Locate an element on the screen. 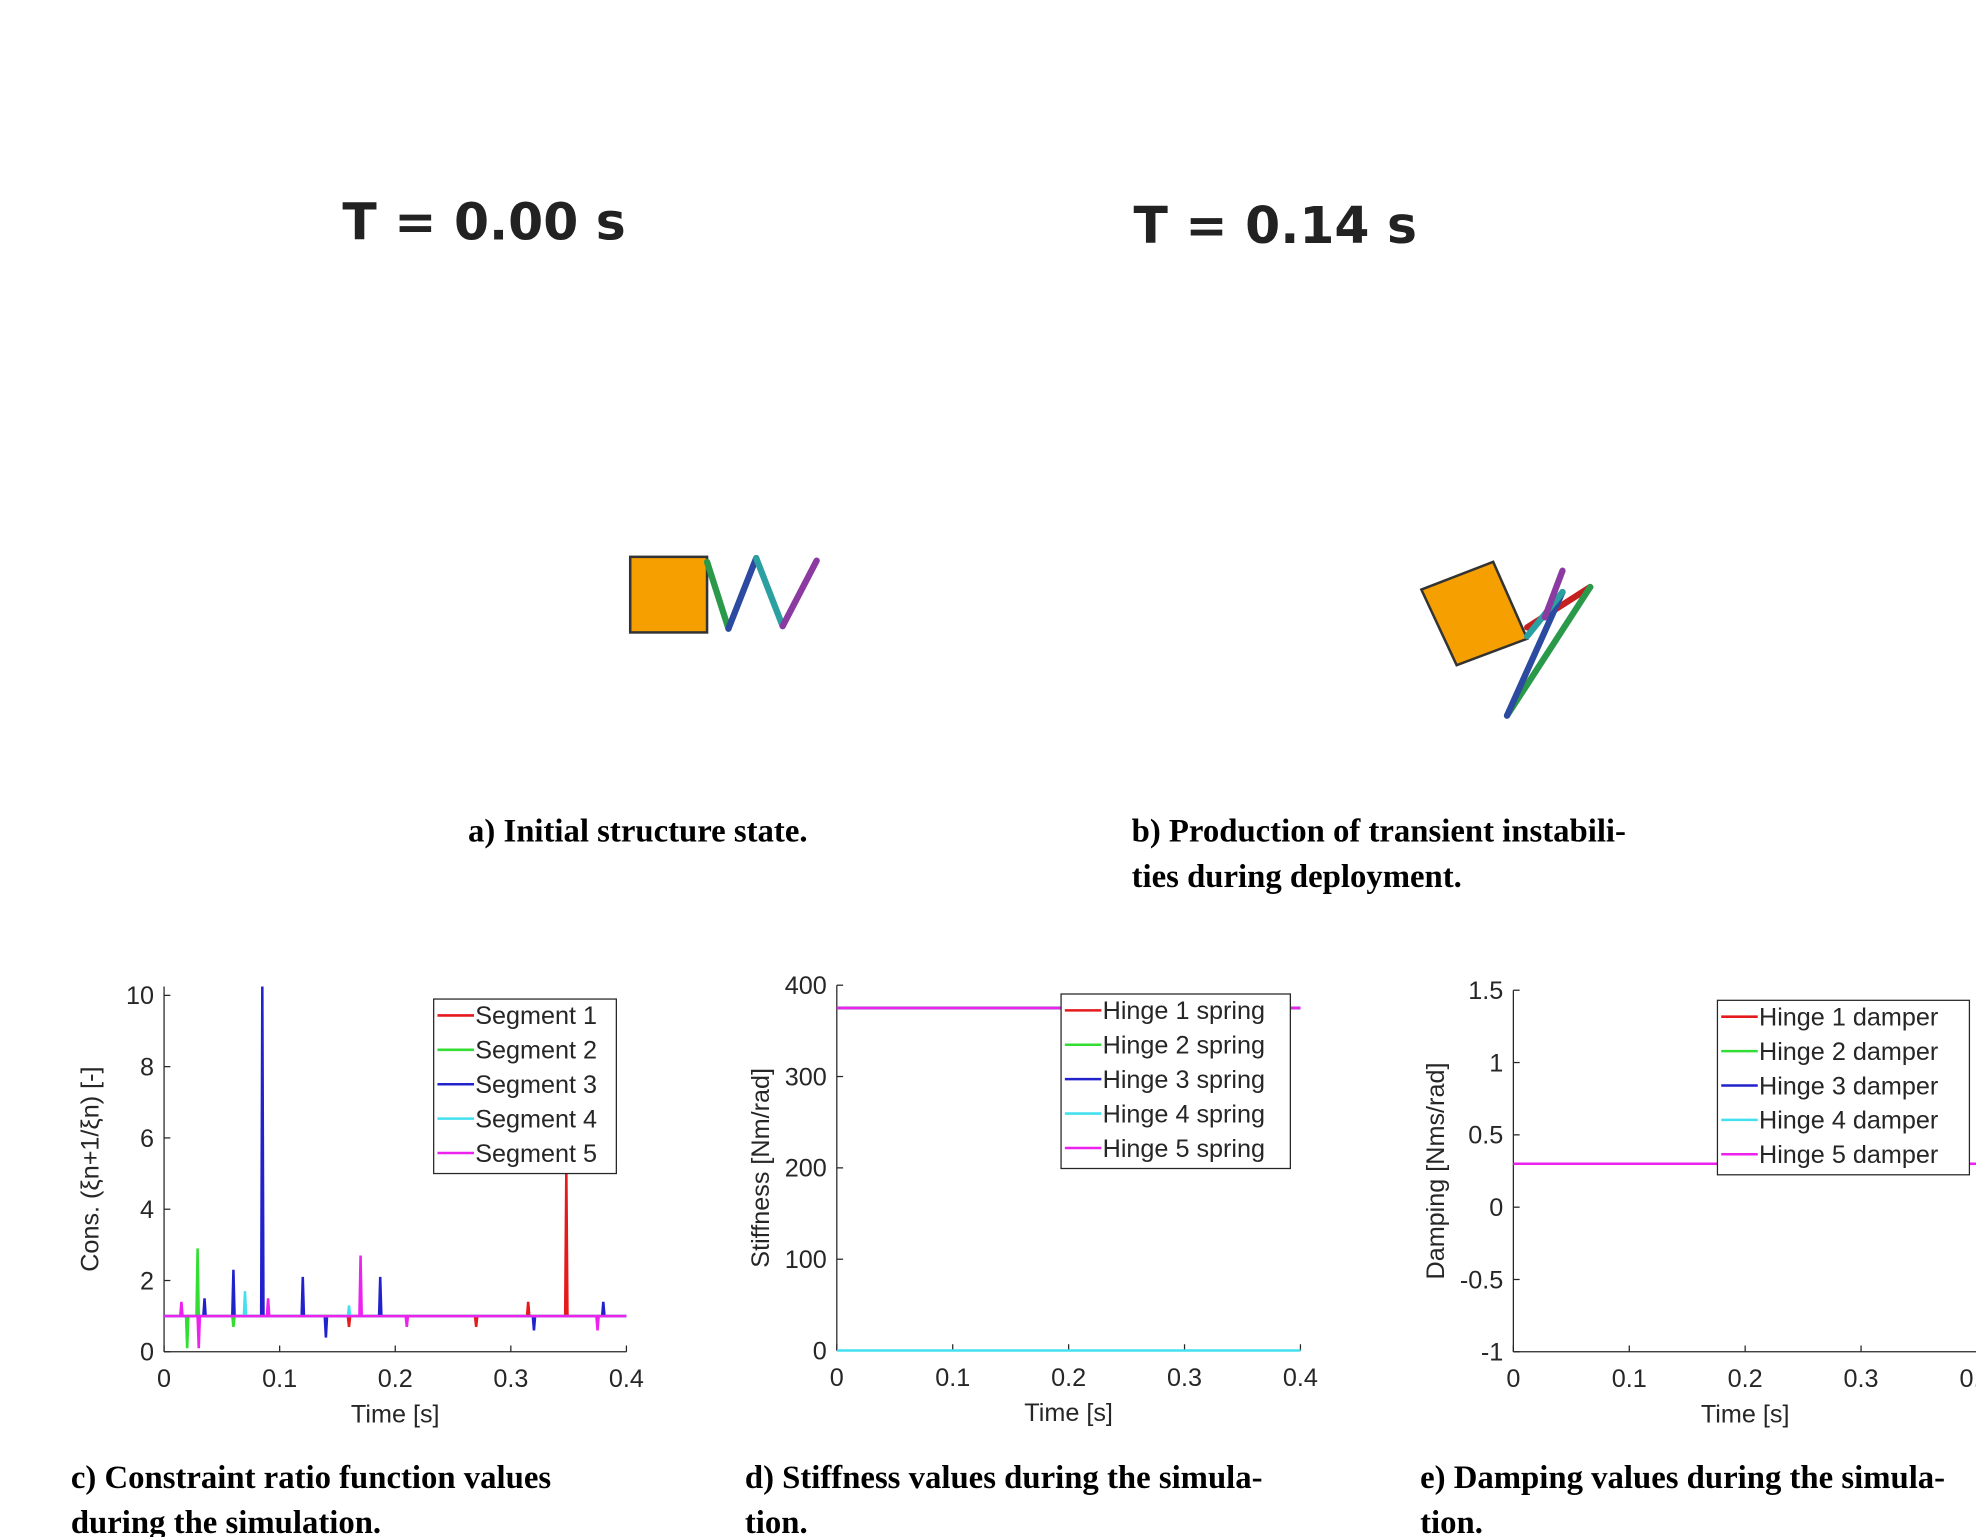 Image resolution: width=1976 pixels, height=1537 pixels. legend-label: Hinge 1 spring is located at coordinates (1184, 1011).